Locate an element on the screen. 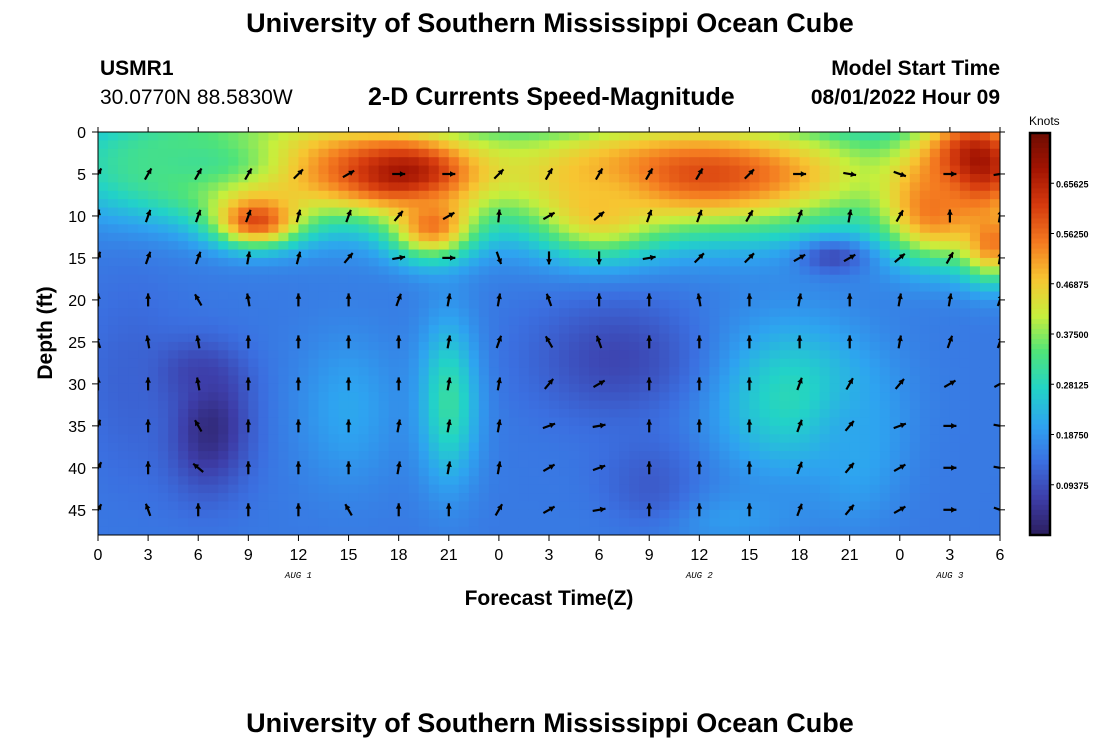 The image size is (1100, 750). colorbar-segment is located at coordinates (1040, 231).